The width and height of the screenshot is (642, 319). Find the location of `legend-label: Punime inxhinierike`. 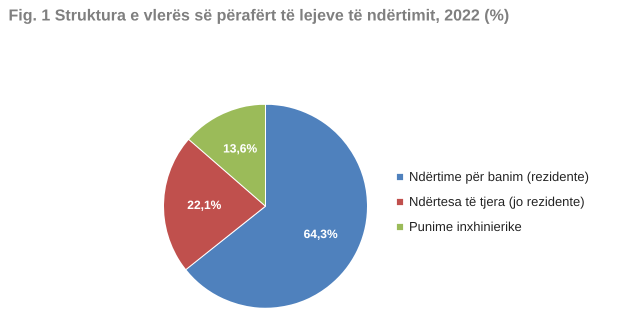

legend-label: Punime inxhinierike is located at coordinates (465, 226).